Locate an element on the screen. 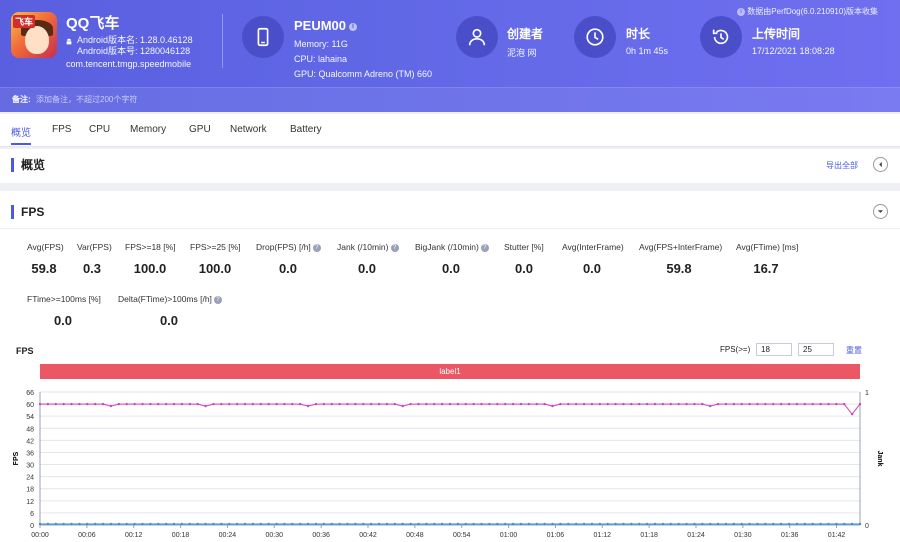 The height and width of the screenshot is (542, 900). x-tick-label: 00:48 is located at coordinates (415, 535).